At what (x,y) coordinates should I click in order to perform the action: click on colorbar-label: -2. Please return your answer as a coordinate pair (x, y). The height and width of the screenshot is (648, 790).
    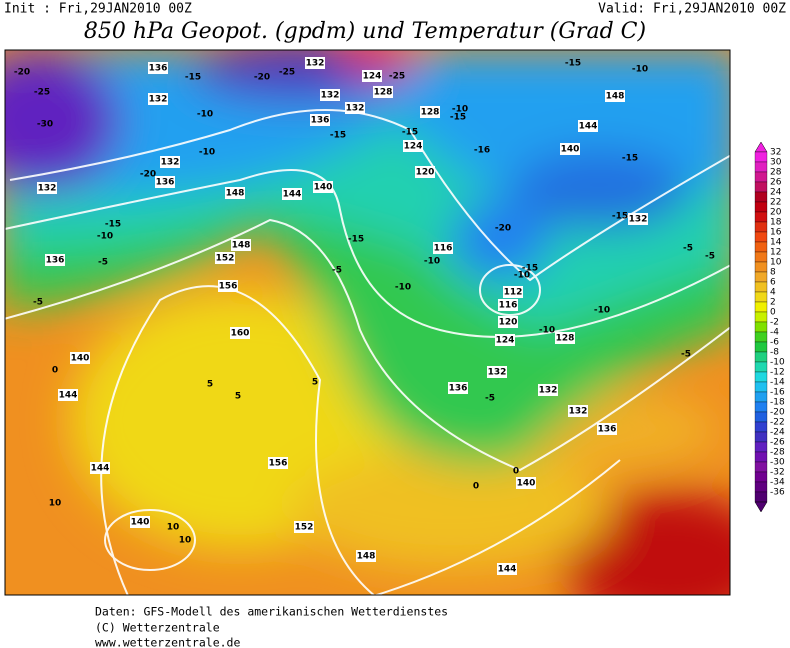
    Looking at the image, I should click on (774, 323).